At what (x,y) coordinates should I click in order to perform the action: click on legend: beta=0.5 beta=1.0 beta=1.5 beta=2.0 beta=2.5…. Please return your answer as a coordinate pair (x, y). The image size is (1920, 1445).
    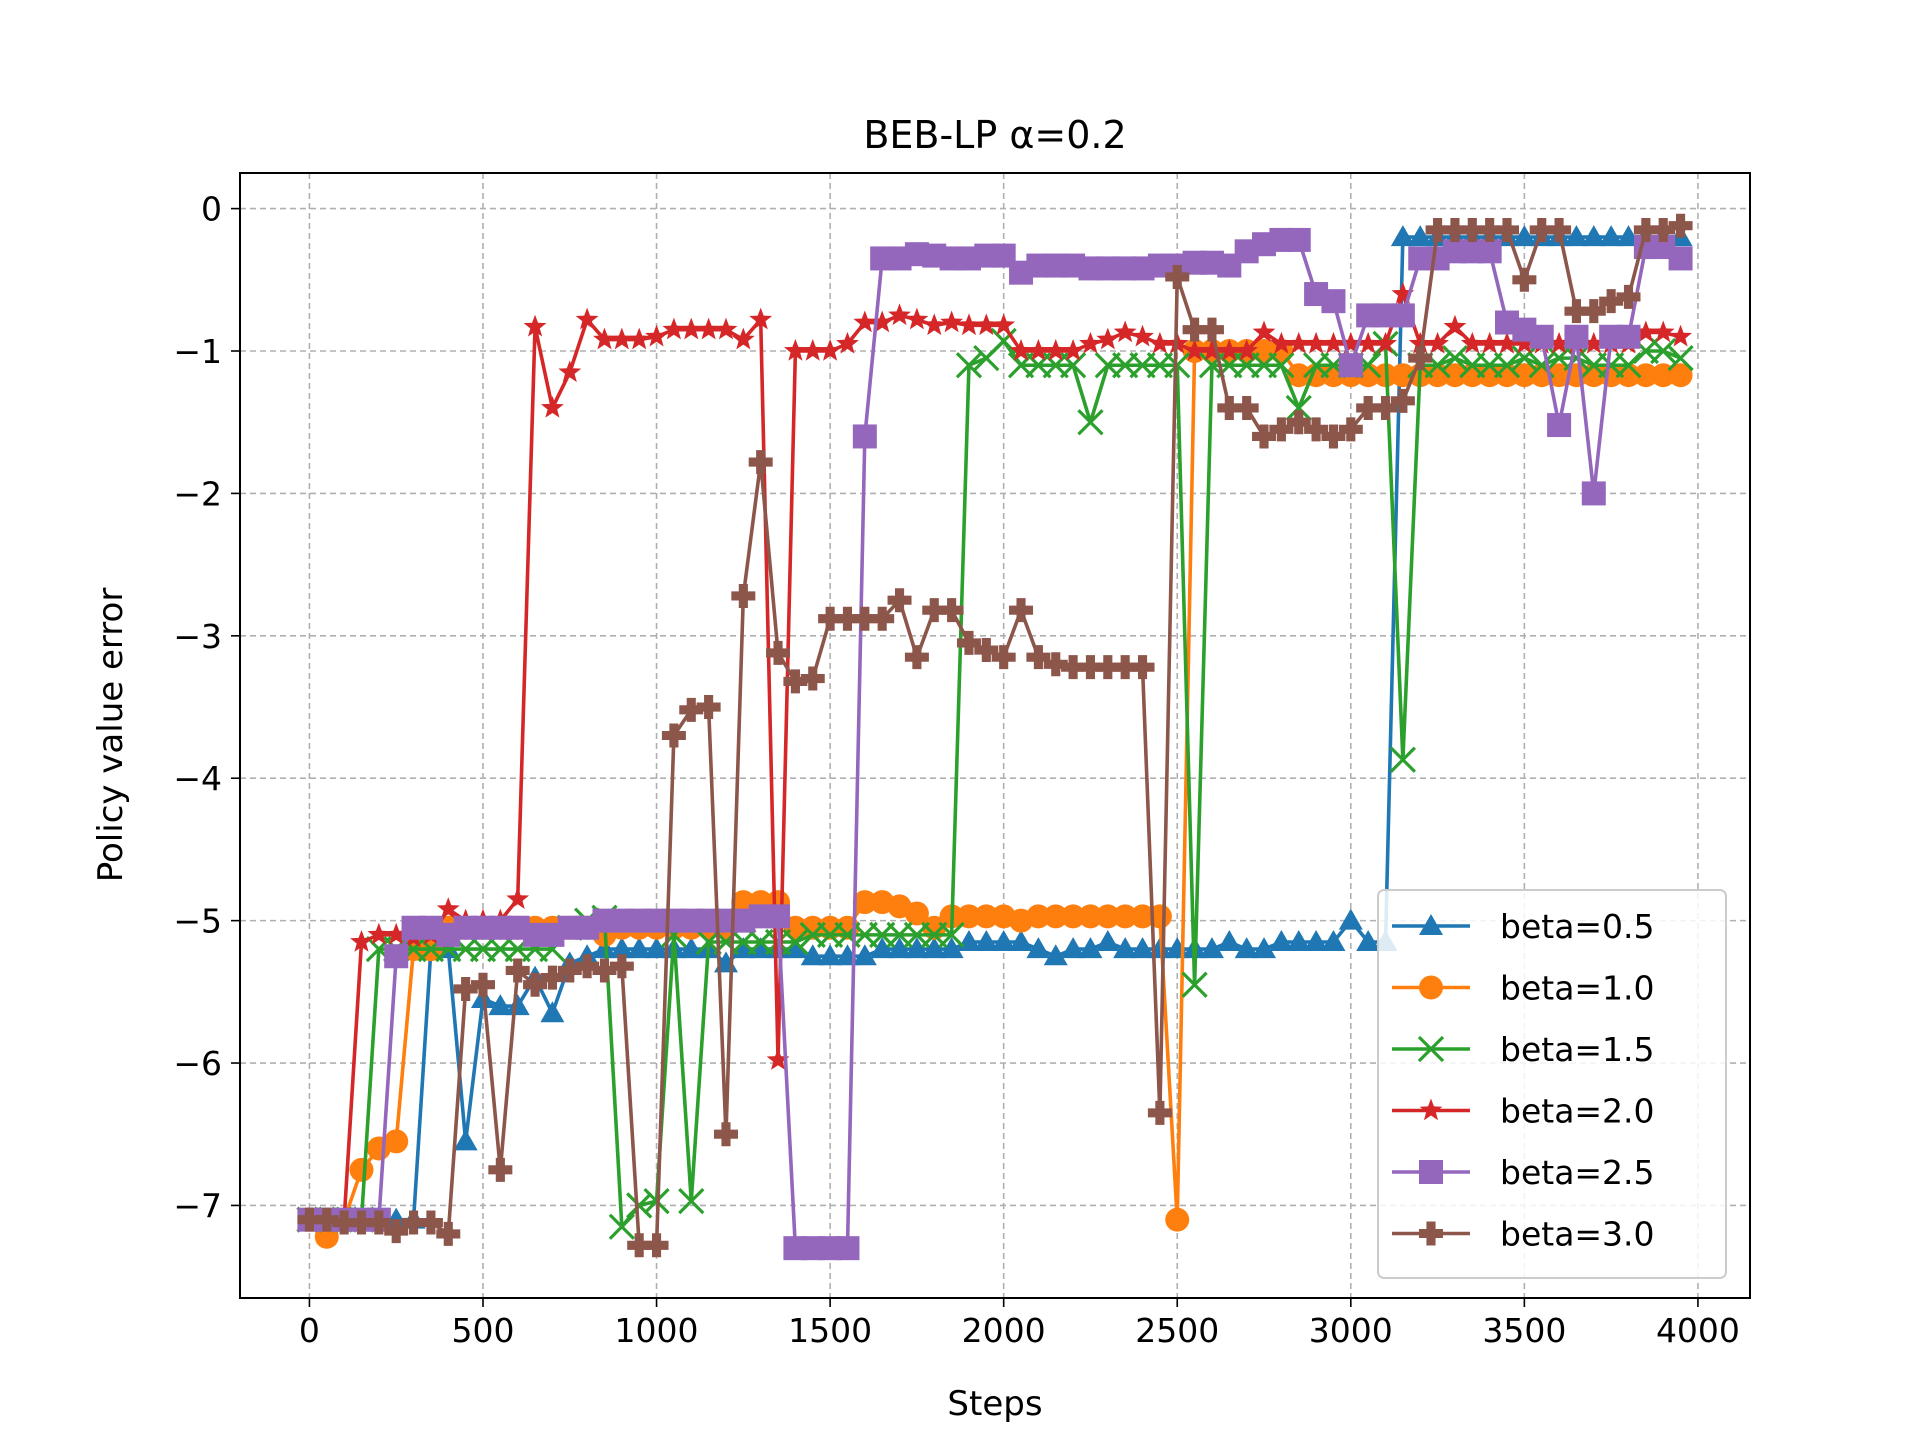
    Looking at the image, I should click on (1552, 1084).